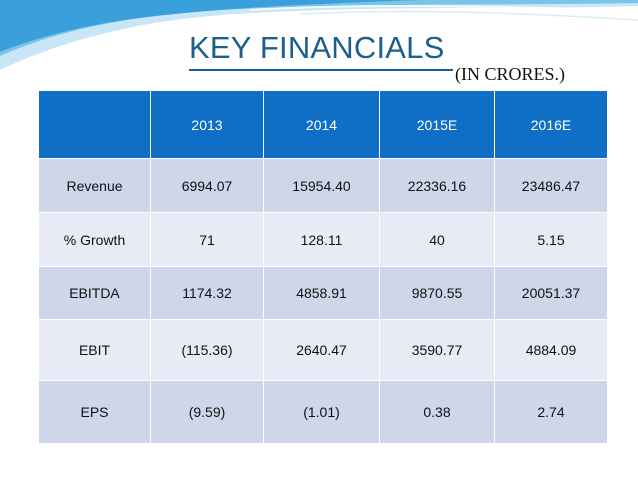  Describe the element at coordinates (437, 350) in the screenshot. I see `table-cell: 3590.77` at that location.